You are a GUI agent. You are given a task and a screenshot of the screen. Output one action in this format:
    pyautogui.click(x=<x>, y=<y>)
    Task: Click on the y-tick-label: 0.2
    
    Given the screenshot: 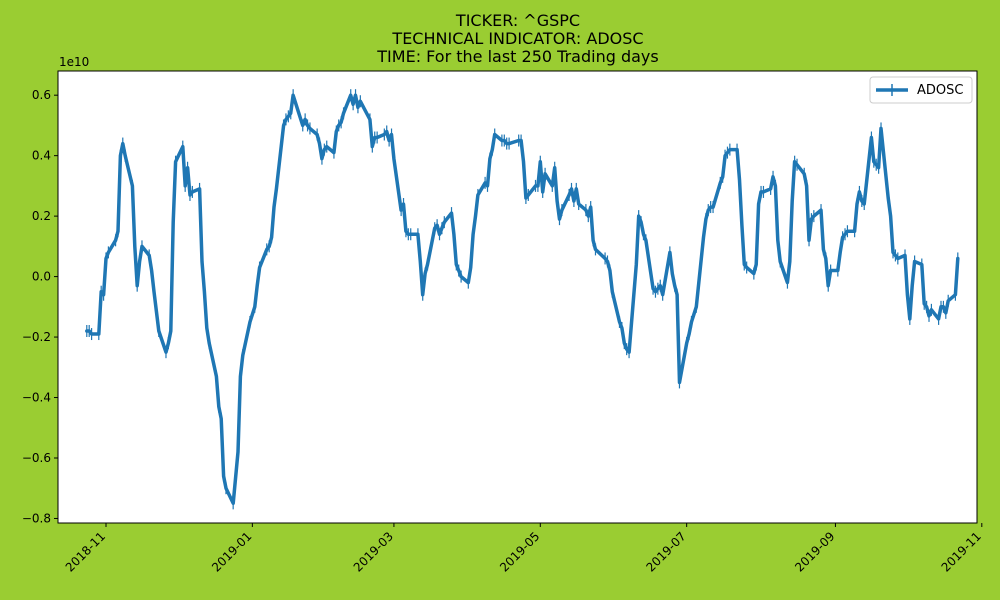 What is the action you would take?
    pyautogui.click(x=41, y=216)
    